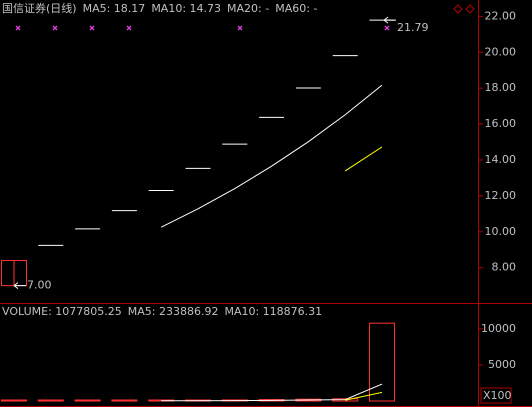 The height and width of the screenshot is (407, 532). What do you see at coordinates (501, 231) in the screenshot?
I see `y-tick-label: 10.00` at bounding box center [501, 231].